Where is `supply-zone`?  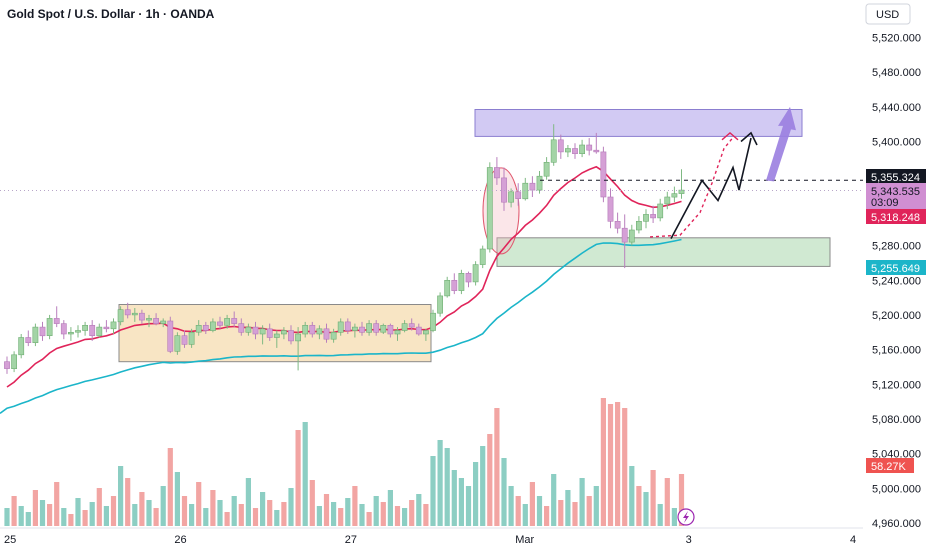
supply-zone is located at coordinates (638, 123).